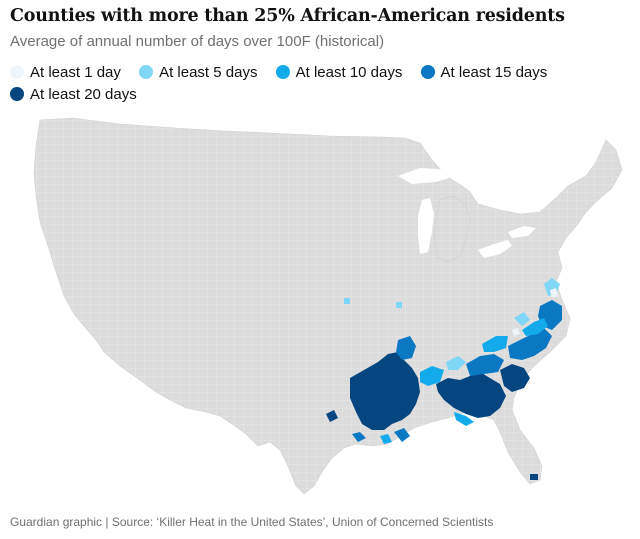 The height and width of the screenshot is (539, 640). Describe the element at coordinates (432, 376) in the screenshot. I see `counties-10-days-tn-ms` at that location.